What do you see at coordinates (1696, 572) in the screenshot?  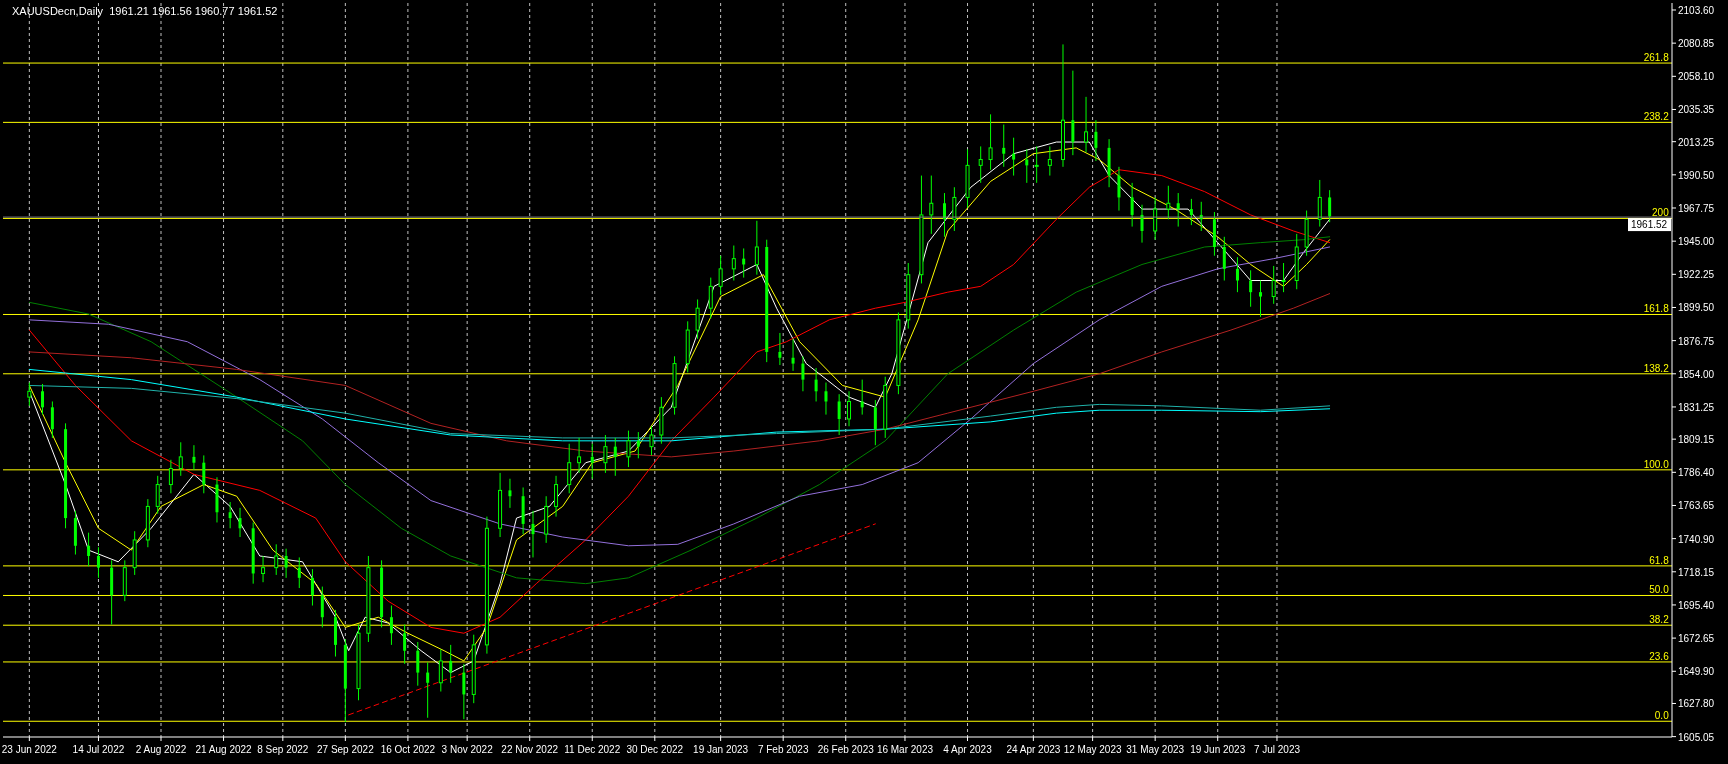 I see `y-tick-label: 1718.15` at bounding box center [1696, 572].